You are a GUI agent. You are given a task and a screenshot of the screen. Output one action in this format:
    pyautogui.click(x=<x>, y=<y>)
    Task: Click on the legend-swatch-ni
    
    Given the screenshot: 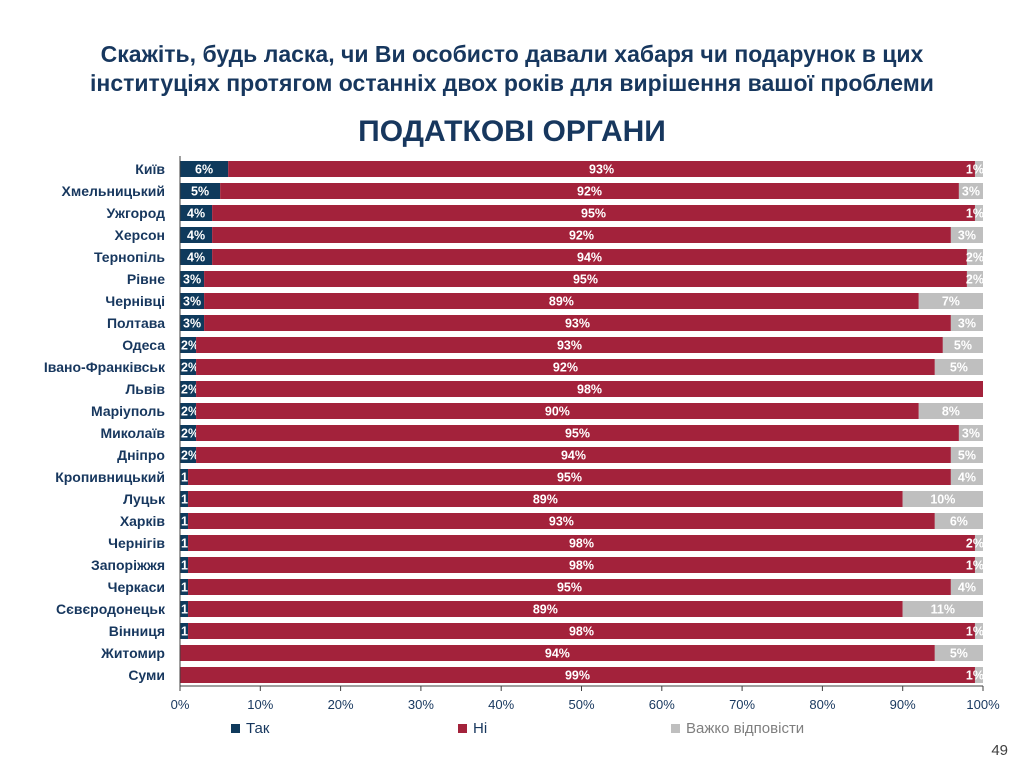 What is the action you would take?
    pyautogui.click(x=462, y=728)
    